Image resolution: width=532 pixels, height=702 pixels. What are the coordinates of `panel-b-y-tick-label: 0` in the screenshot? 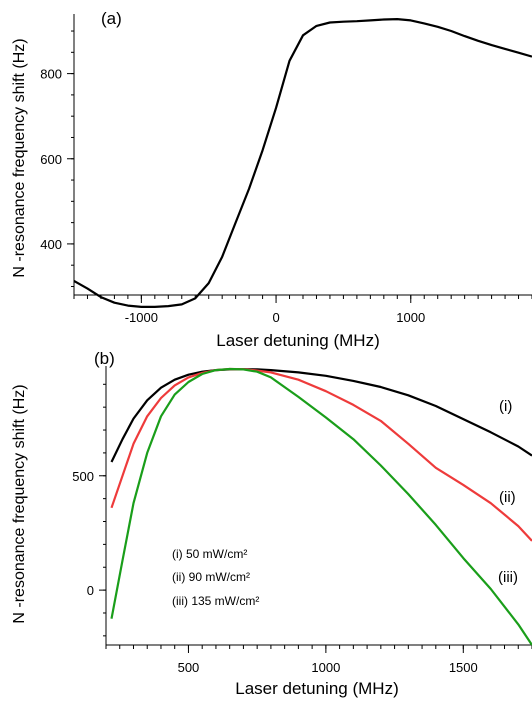 It's located at (90, 590).